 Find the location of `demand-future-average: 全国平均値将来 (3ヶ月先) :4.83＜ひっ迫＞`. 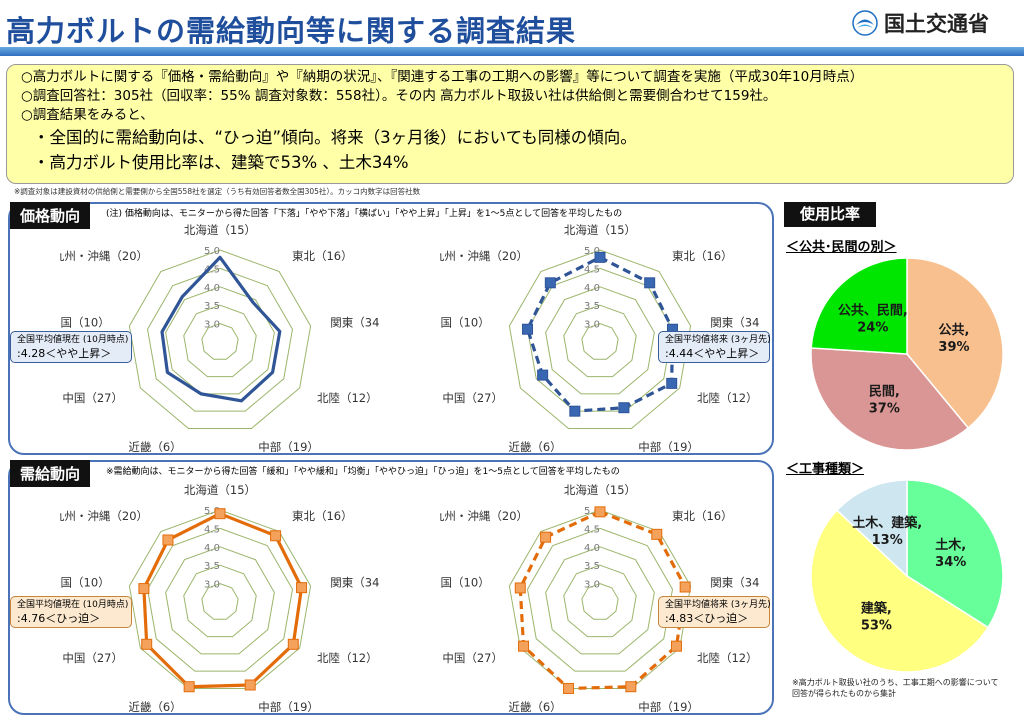

demand-future-average: 全国平均値将来 (3ヶ月先) :4.83＜ひっ迫＞ is located at coordinates (714, 612).